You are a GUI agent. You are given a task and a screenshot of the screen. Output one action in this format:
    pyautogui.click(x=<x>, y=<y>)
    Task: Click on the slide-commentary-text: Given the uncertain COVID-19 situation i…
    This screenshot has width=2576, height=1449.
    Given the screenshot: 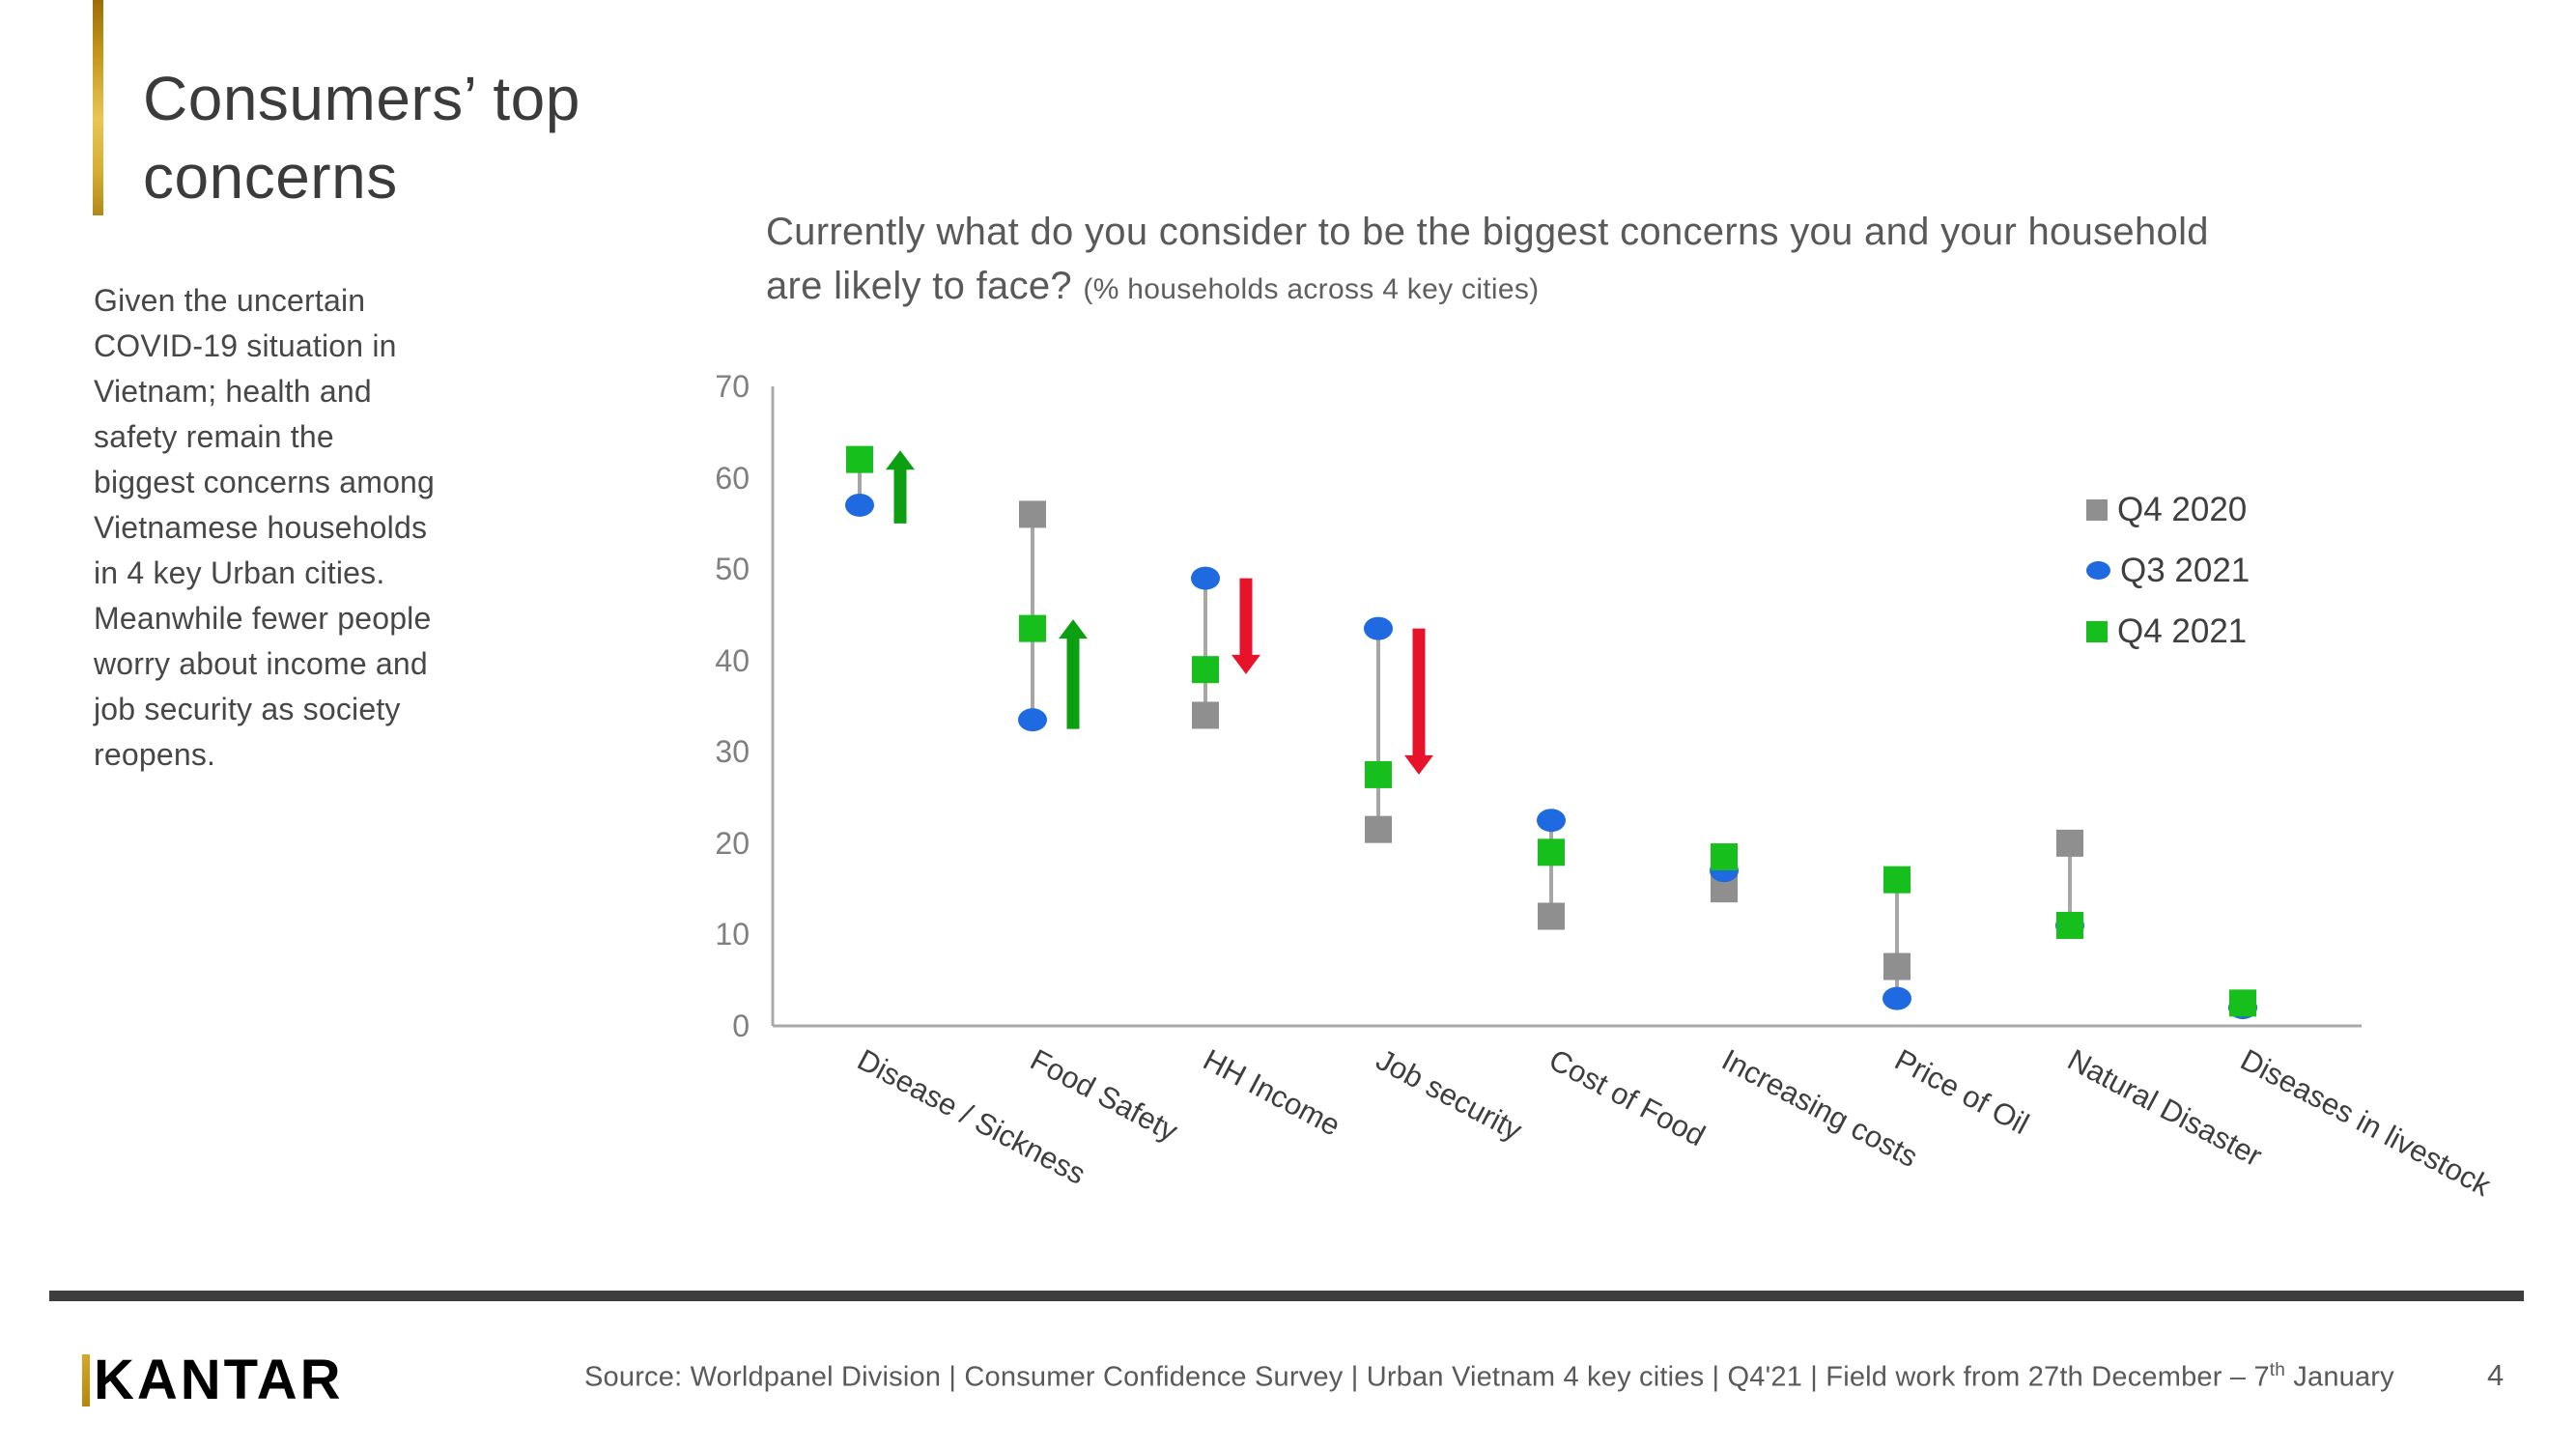 What is the action you would take?
    pyautogui.click(x=265, y=527)
    